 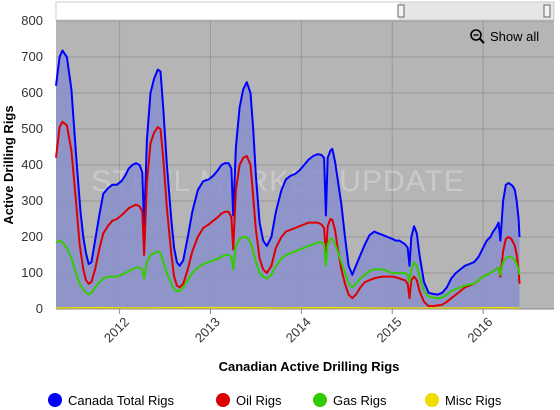 What do you see at coordinates (401, 11) in the screenshot?
I see `navigator-handle-left` at bounding box center [401, 11].